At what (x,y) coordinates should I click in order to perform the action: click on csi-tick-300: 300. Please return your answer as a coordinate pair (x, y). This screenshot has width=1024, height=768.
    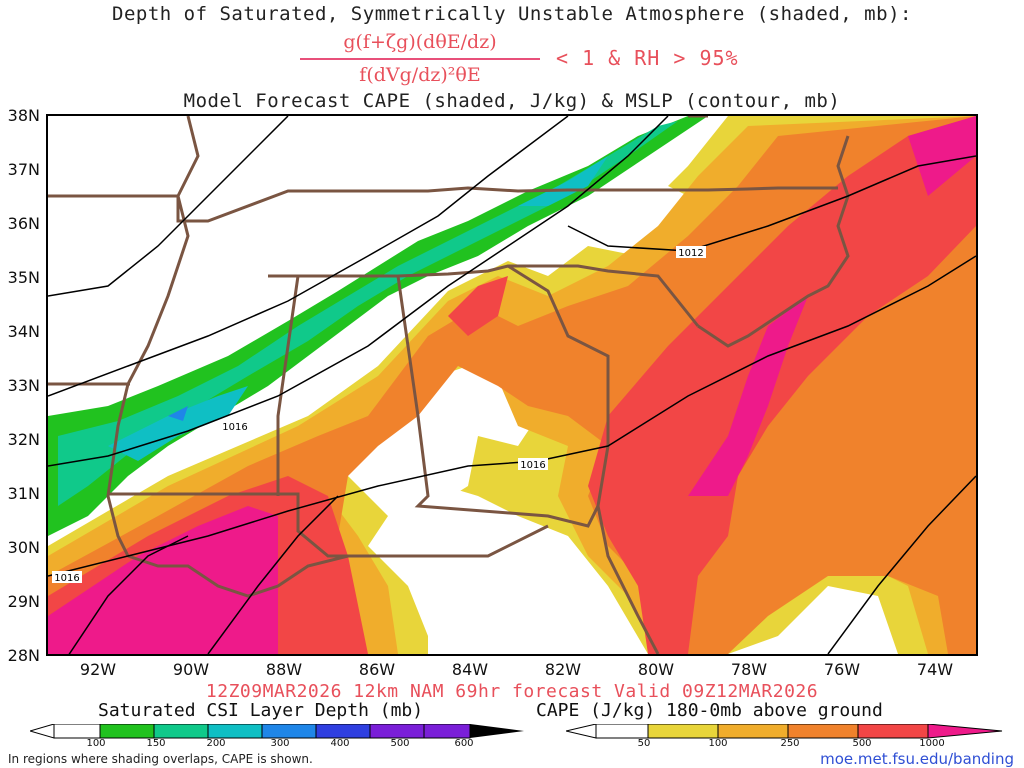
    Looking at the image, I should click on (280, 743).